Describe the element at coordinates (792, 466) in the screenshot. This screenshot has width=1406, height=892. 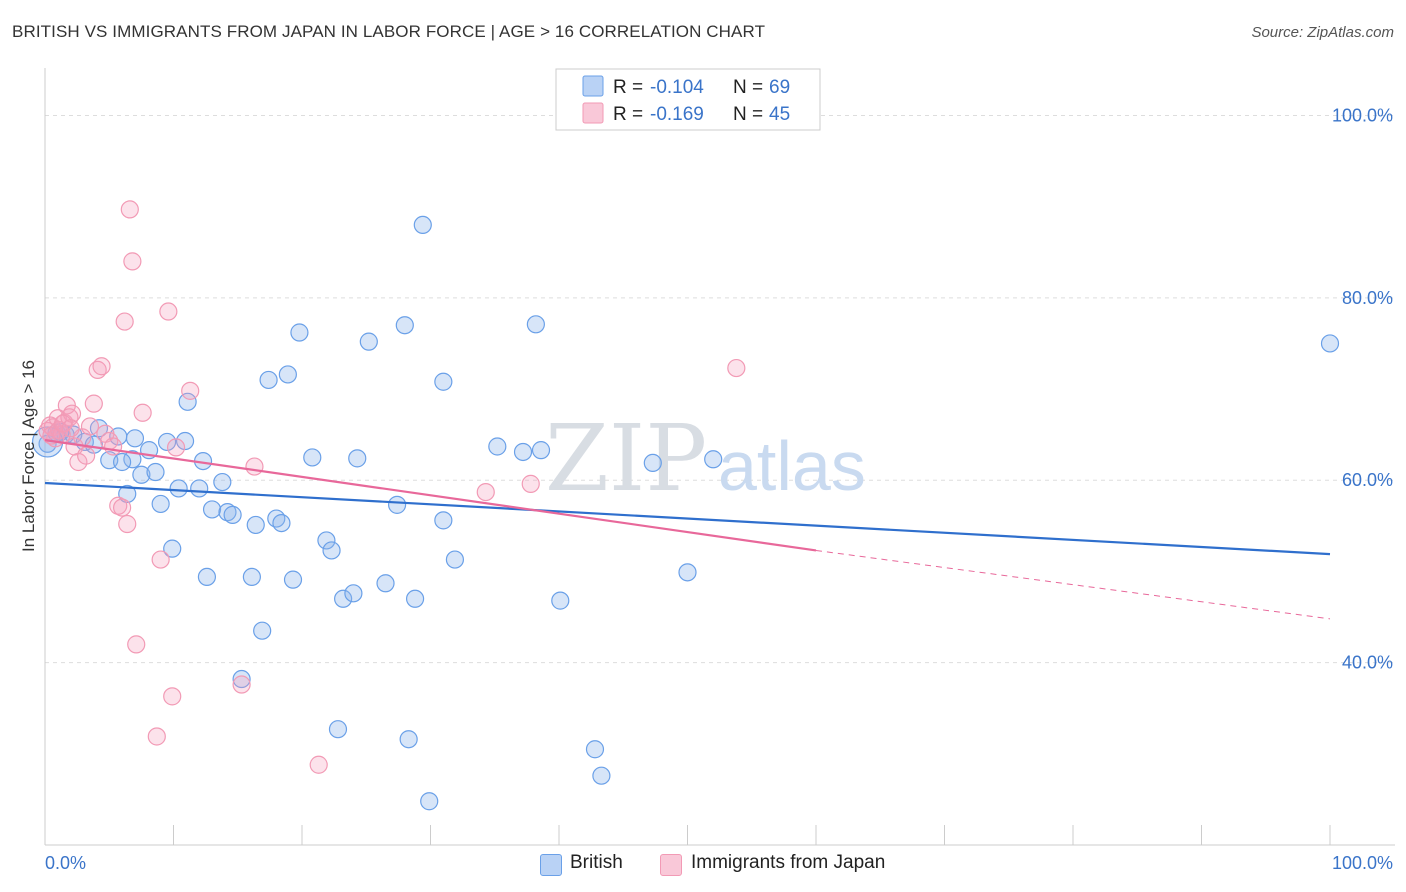
I see `watermark-atlas: atlas` at that location.